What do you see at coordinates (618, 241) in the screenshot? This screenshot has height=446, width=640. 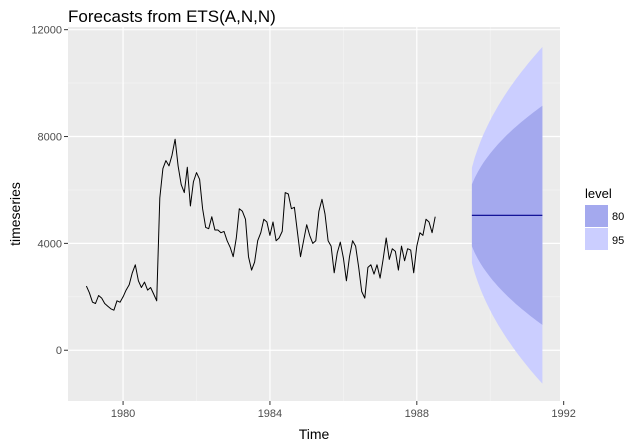 I see `legend-label-95: 95` at bounding box center [618, 241].